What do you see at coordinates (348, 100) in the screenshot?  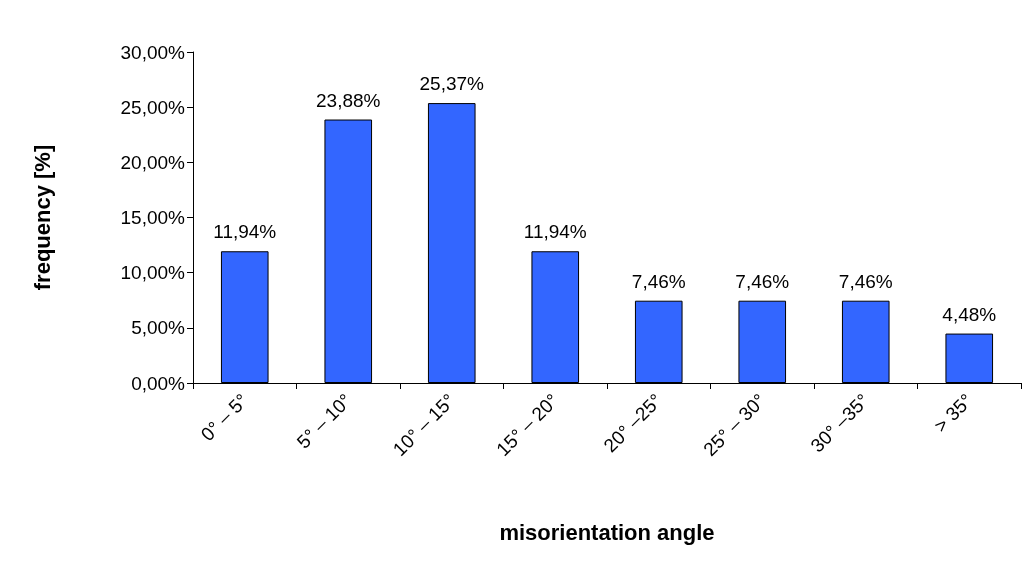 I see `data-label: 23,88%` at bounding box center [348, 100].